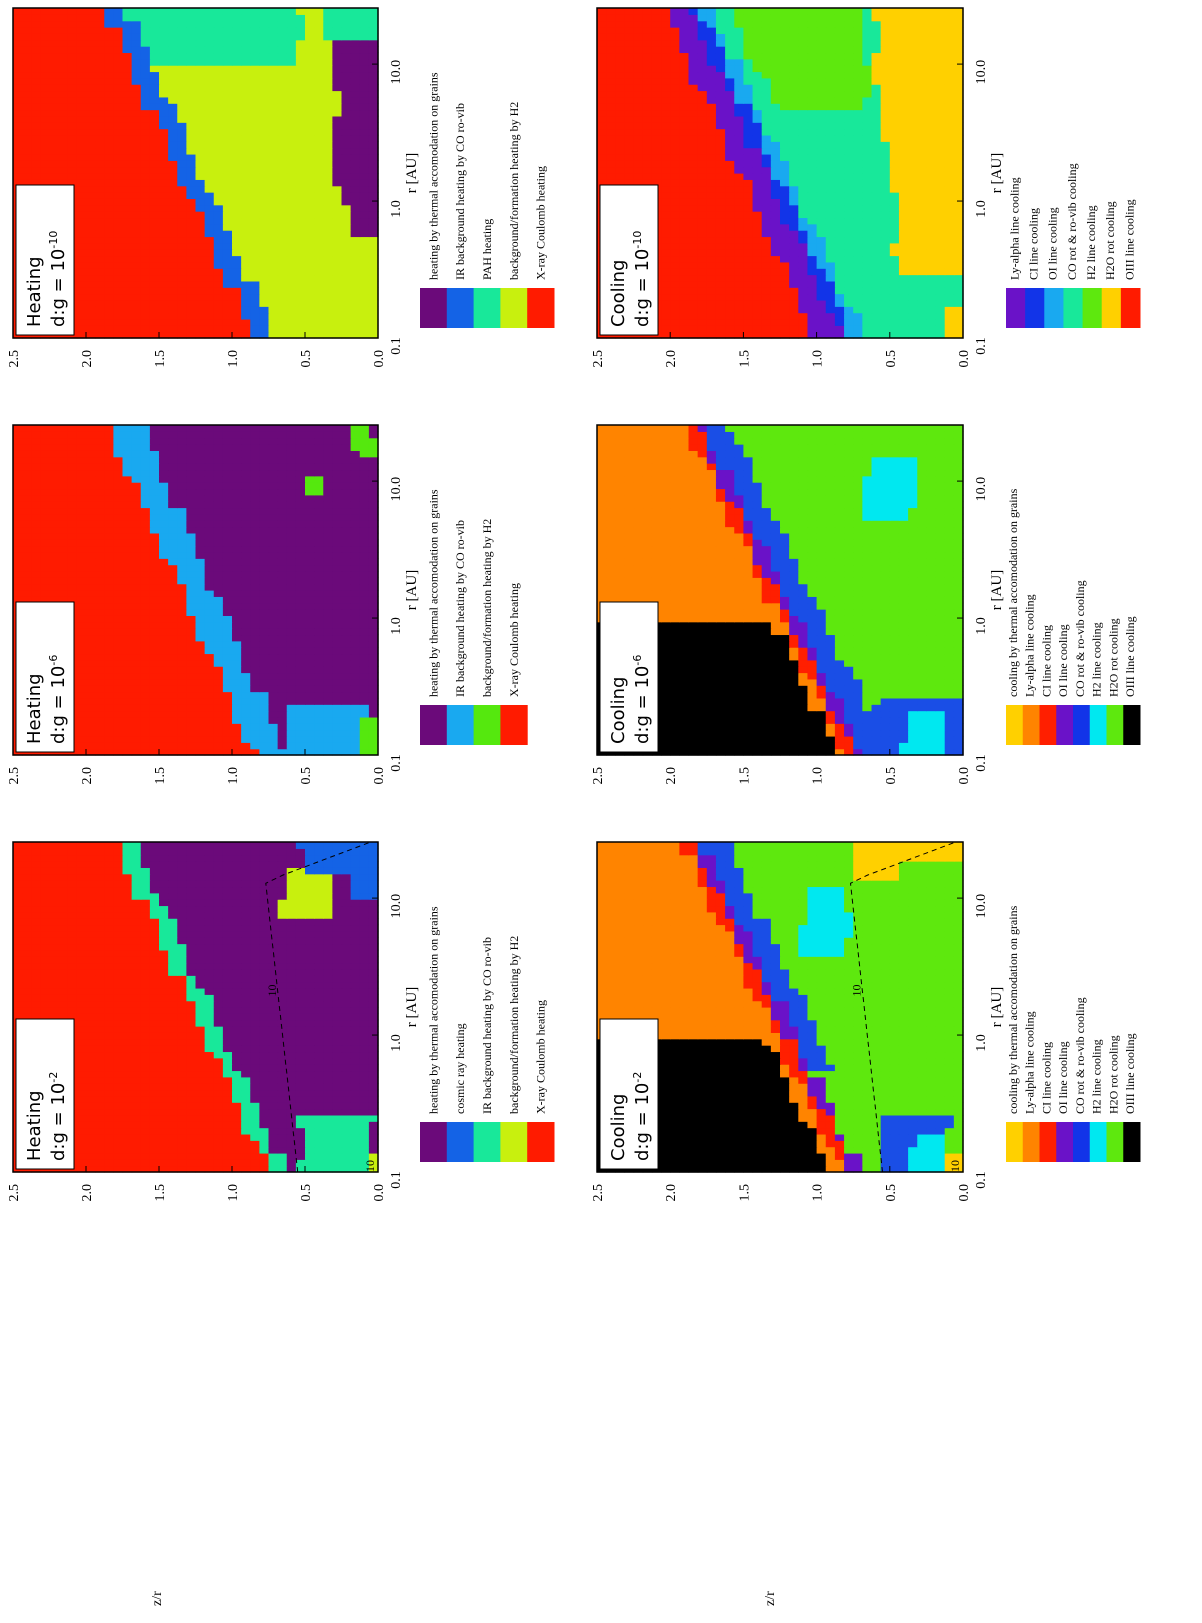 The width and height of the screenshot is (1202, 1623). What do you see at coordinates (460, 1142) in the screenshot?
I see `legend-swatch` at bounding box center [460, 1142].